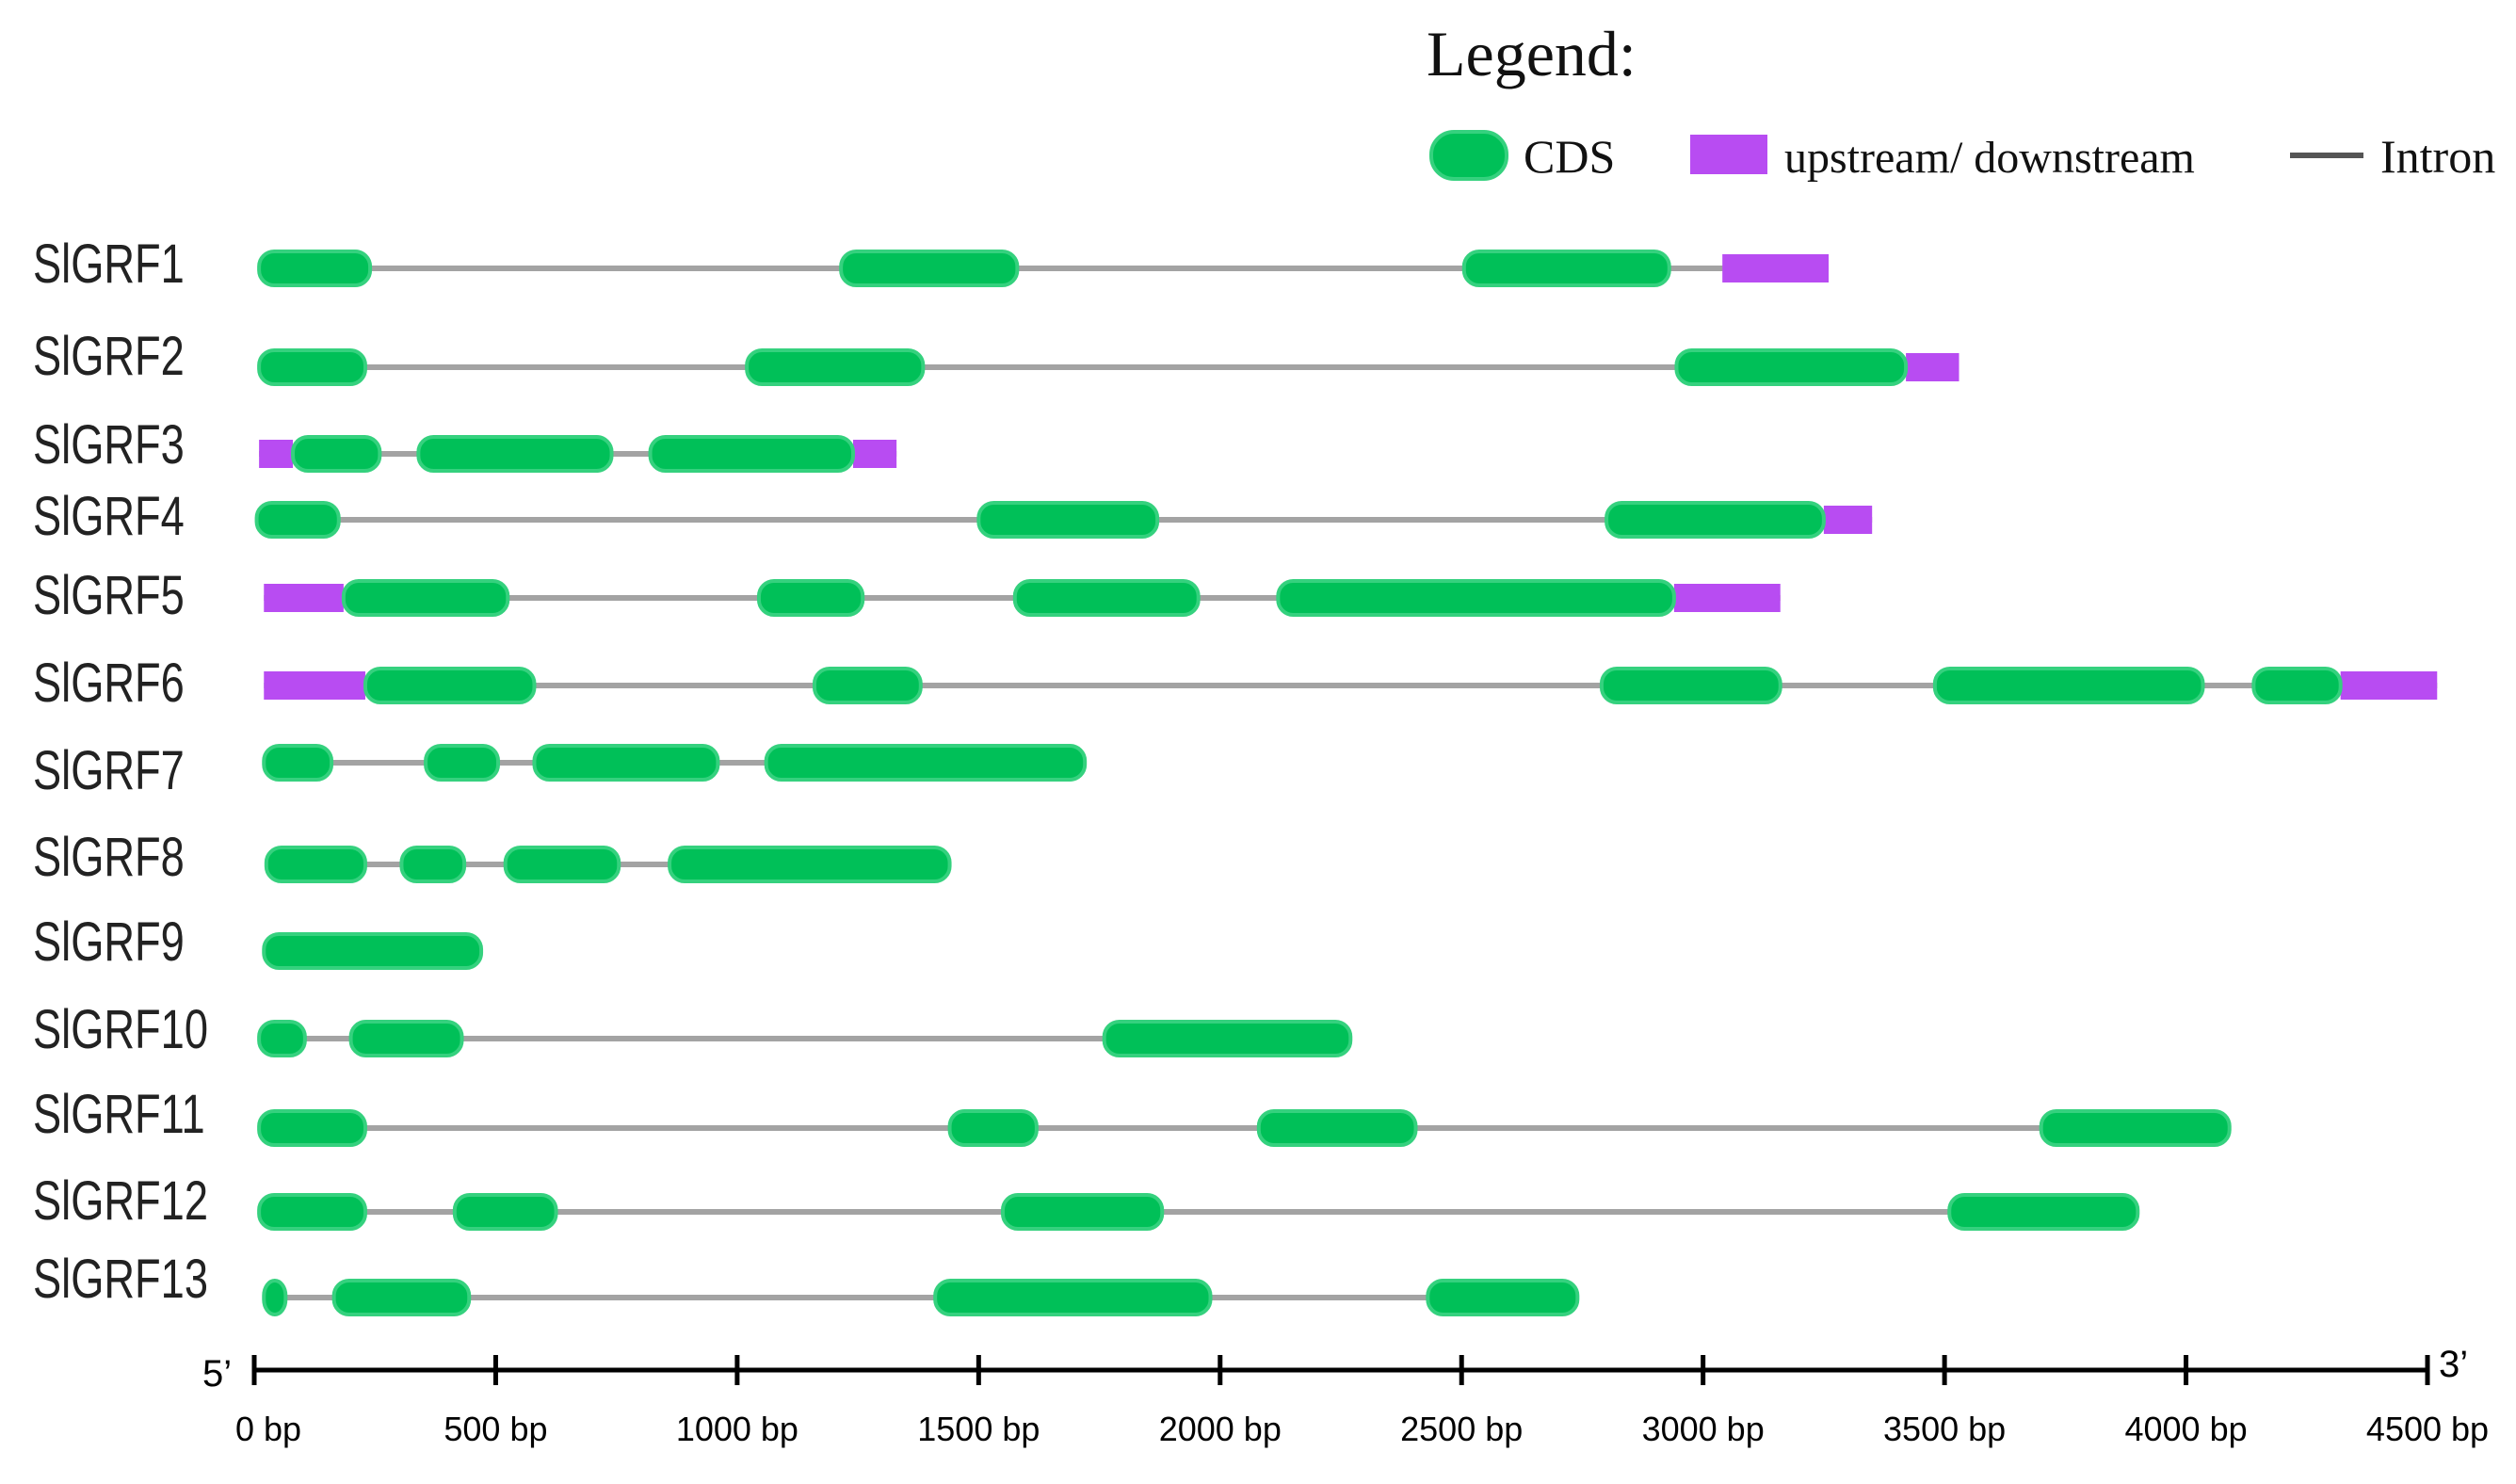  Describe the element at coordinates (109, 596) in the screenshot. I see `gene-label: SlGRF5` at that location.